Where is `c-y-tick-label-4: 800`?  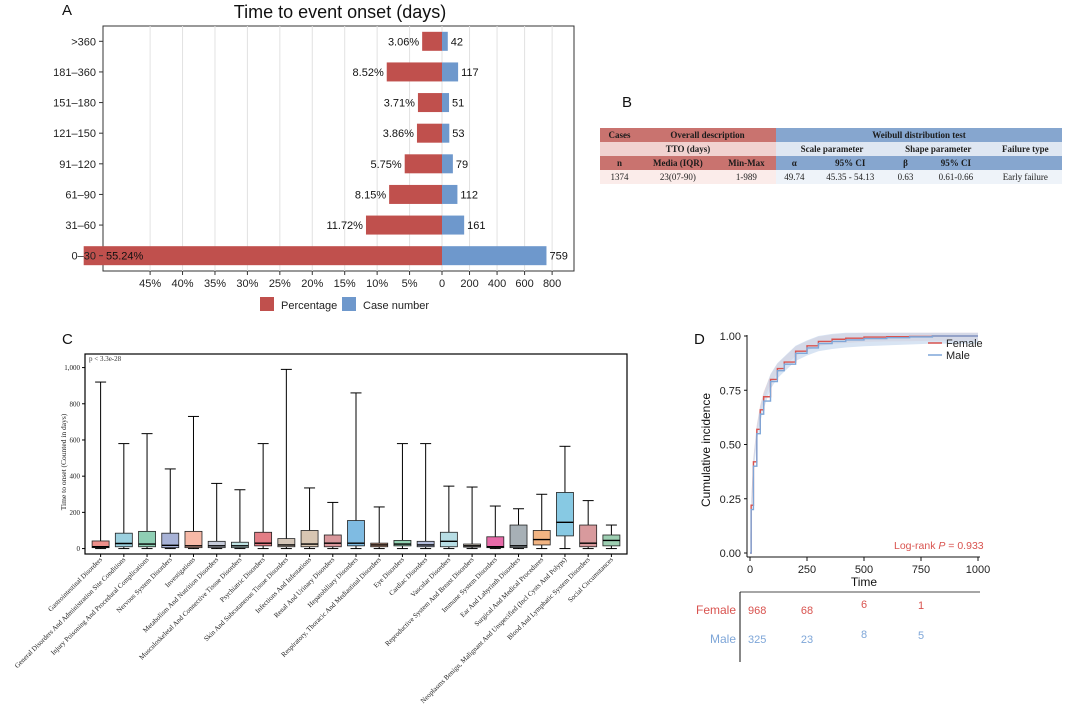 c-y-tick-label-4: 800 is located at coordinates (75, 404).